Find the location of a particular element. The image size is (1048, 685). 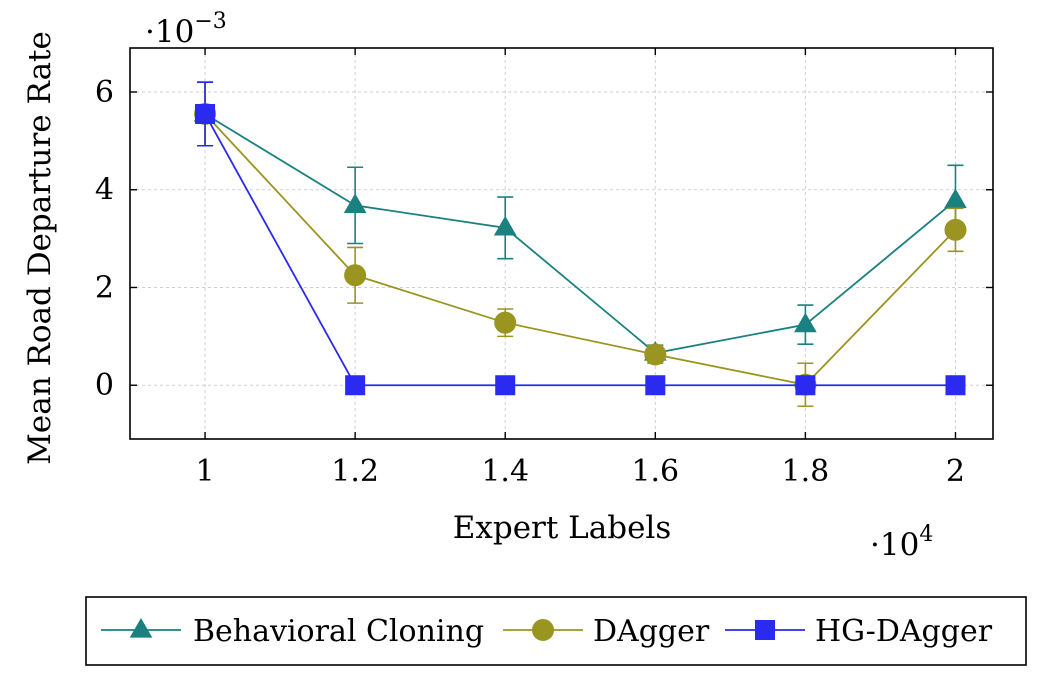

legend-entry: Behavioral Cloning is located at coordinates (292, 631).